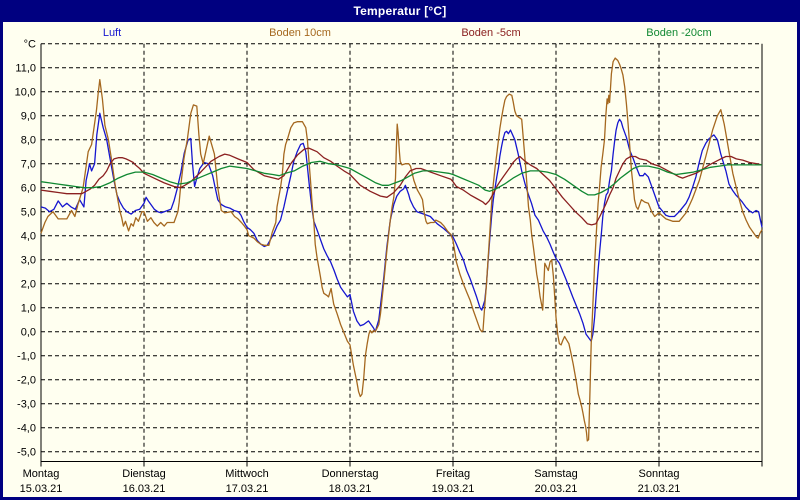 The image size is (800, 500). I want to click on x-day-date: 18.03.21, so click(350, 489).